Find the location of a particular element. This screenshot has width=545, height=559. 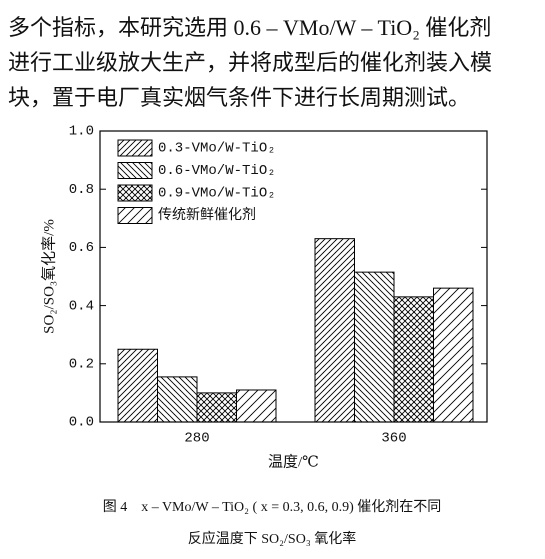

paragraph-line: 多个指标，本研究选用 0.6 – VMo/W – TiO₂ 催化剂 is located at coordinates (249, 27).